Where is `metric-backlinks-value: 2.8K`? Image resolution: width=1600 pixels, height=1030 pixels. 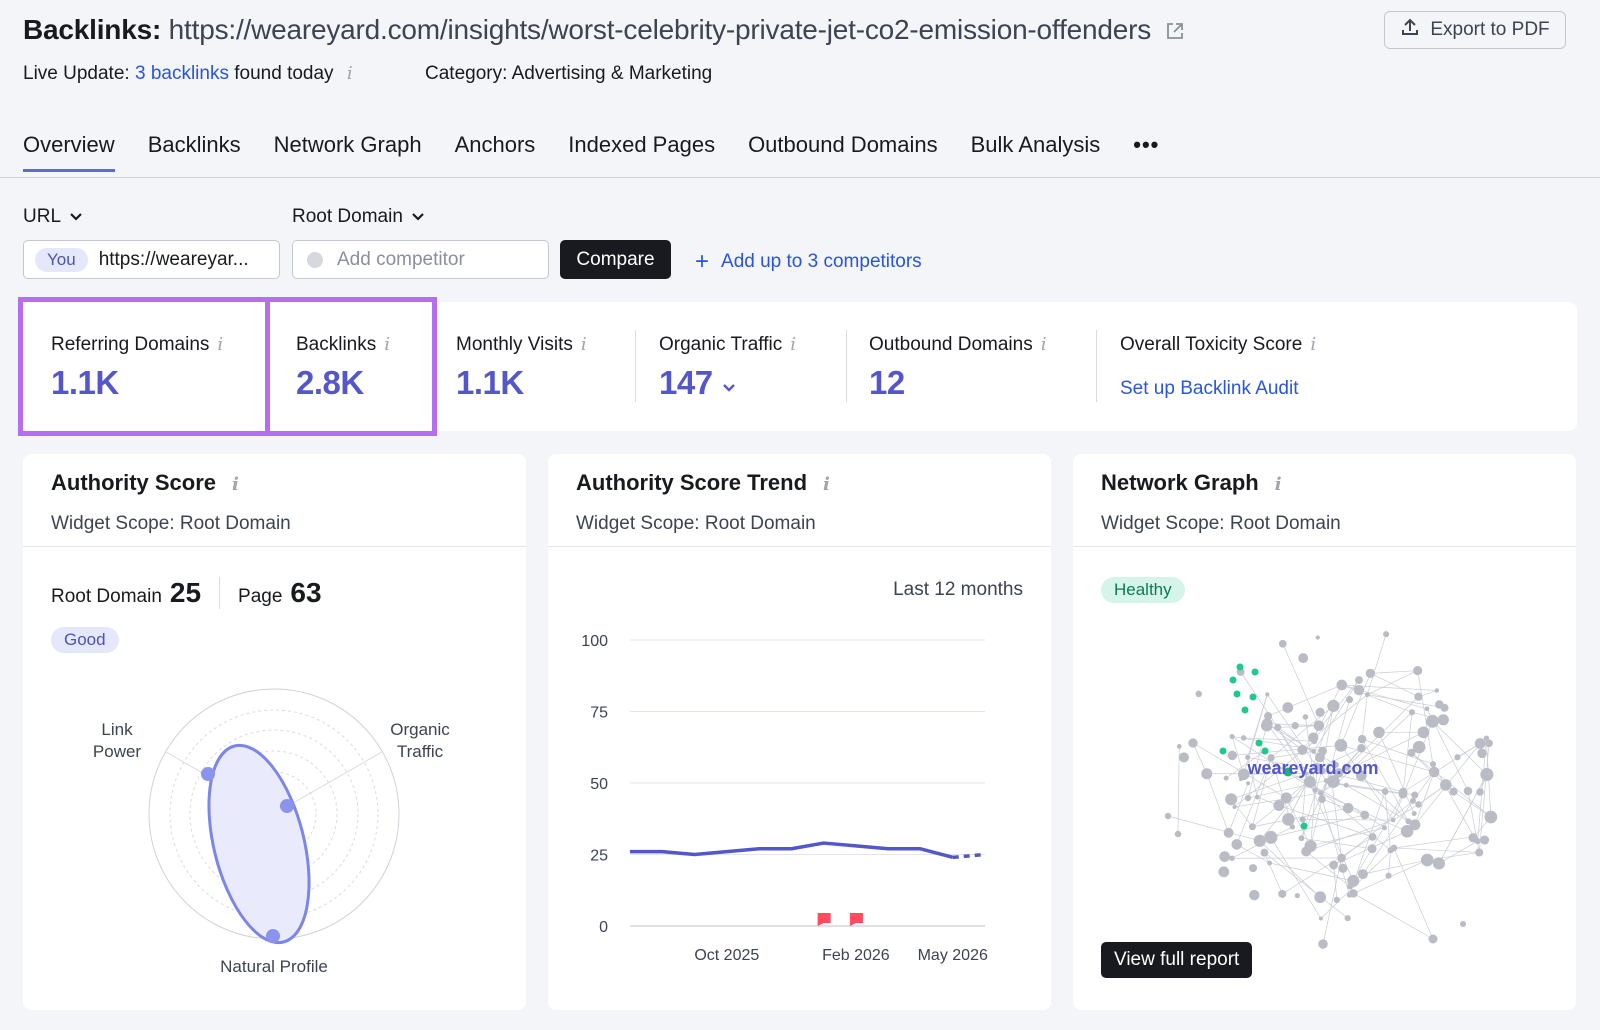 metric-backlinks-value: 2.8K is located at coordinates (330, 382).